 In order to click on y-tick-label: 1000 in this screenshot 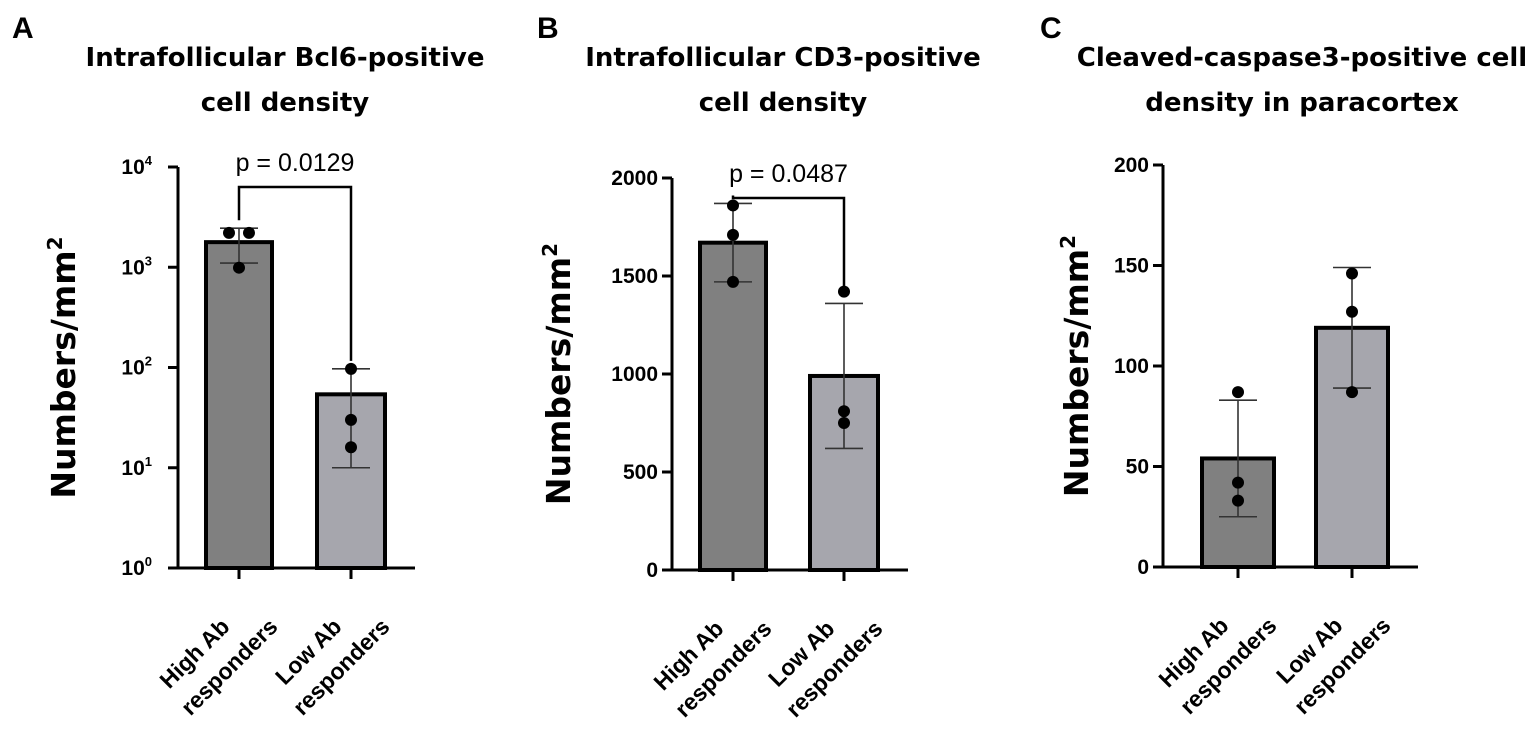, I will do `click(634, 374)`.